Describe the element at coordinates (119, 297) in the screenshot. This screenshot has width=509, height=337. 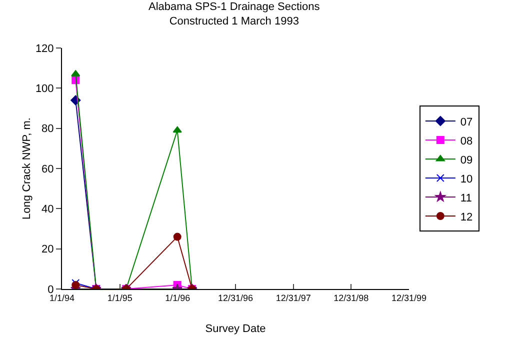
I see `x-tick-label: 1/1/95` at that location.